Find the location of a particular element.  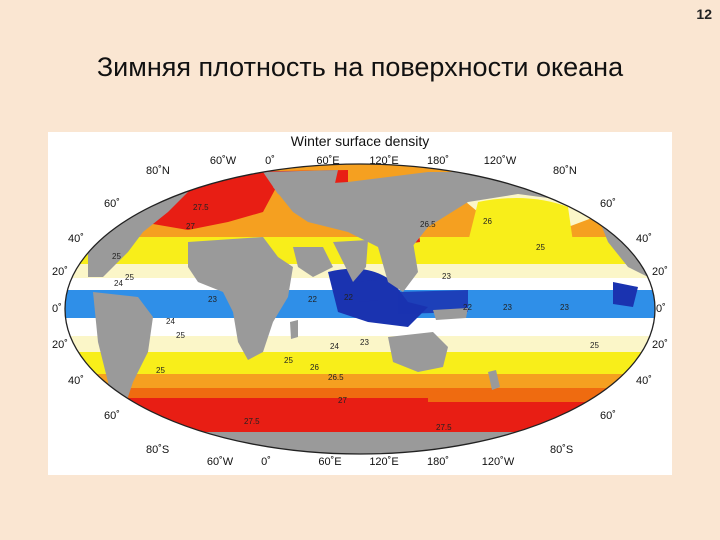

europe-asia is located at coordinates (433, 212).